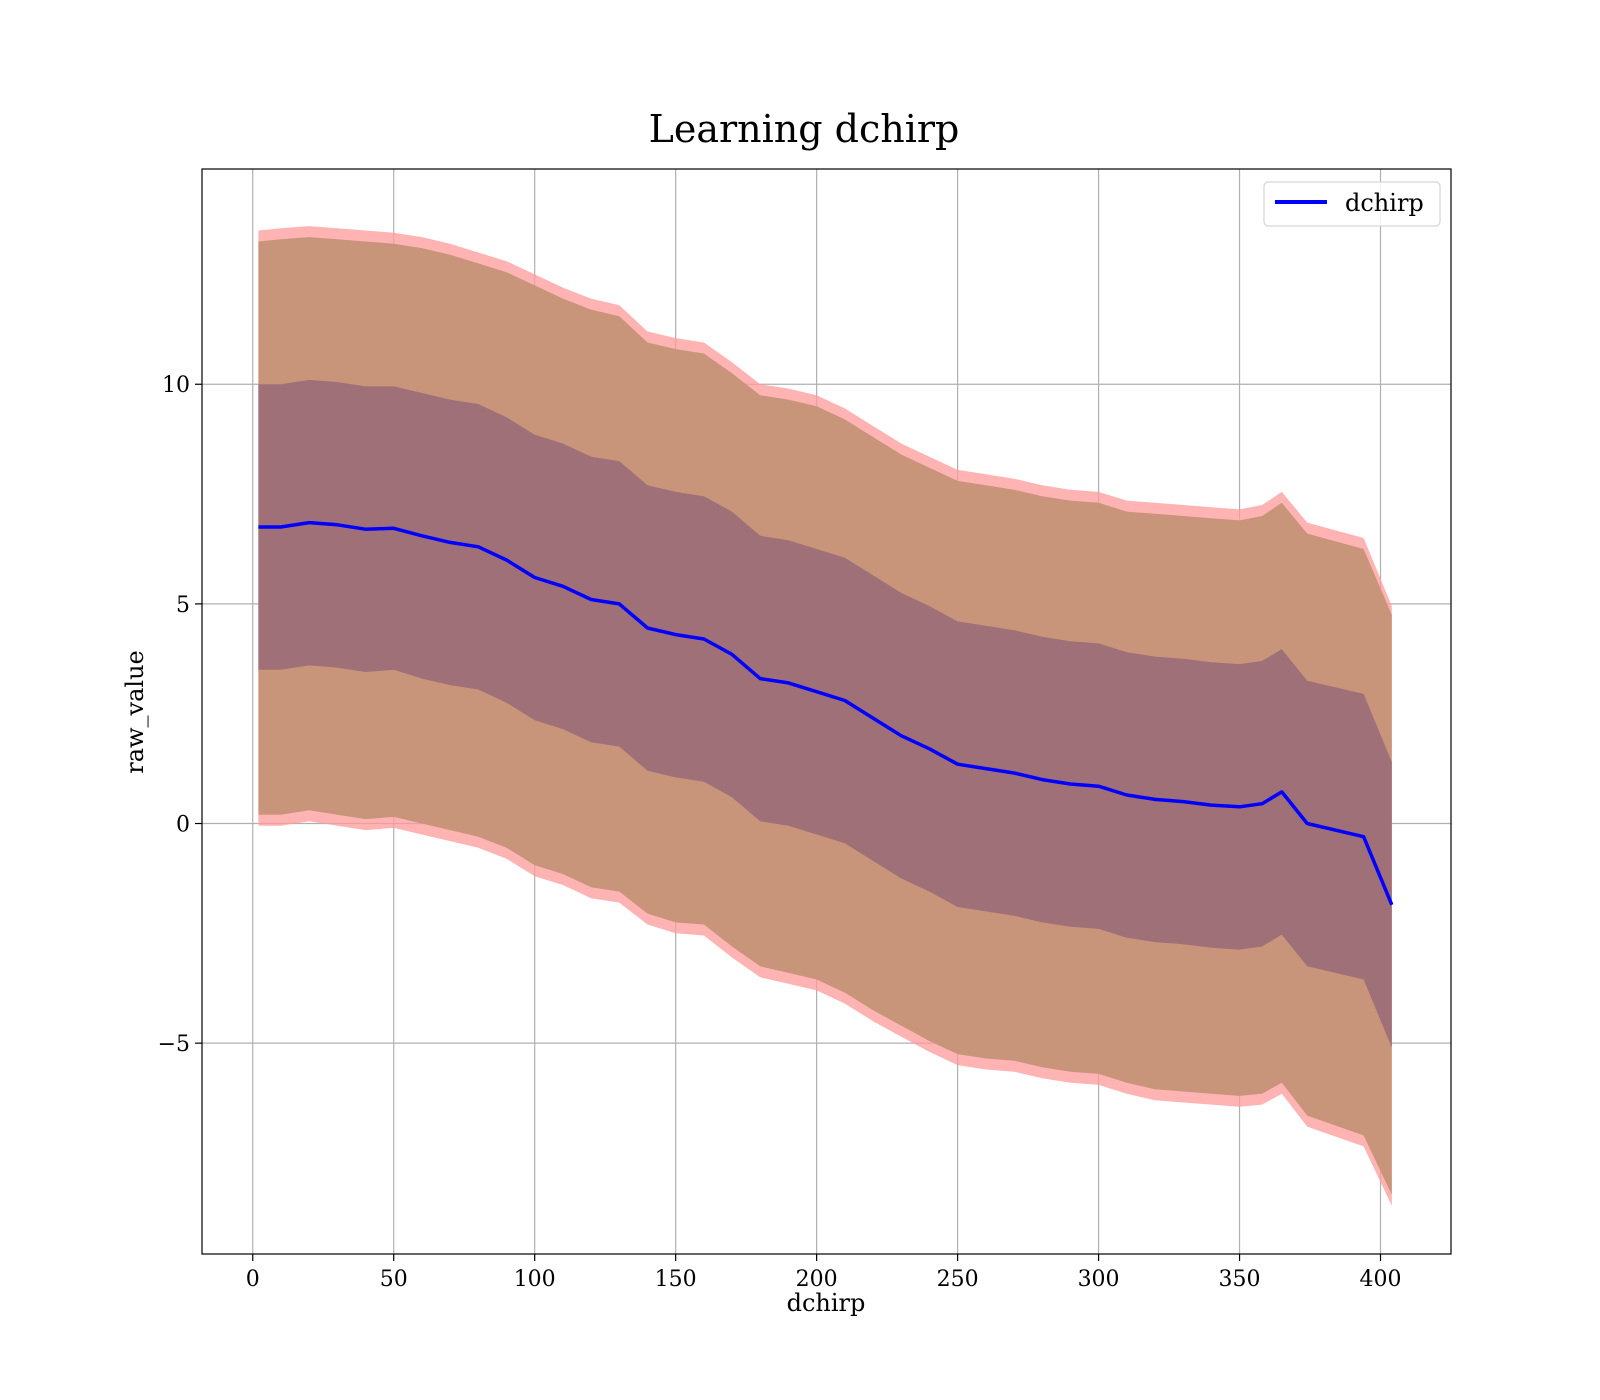  I want to click on x-tick-label: 250, so click(958, 1279).